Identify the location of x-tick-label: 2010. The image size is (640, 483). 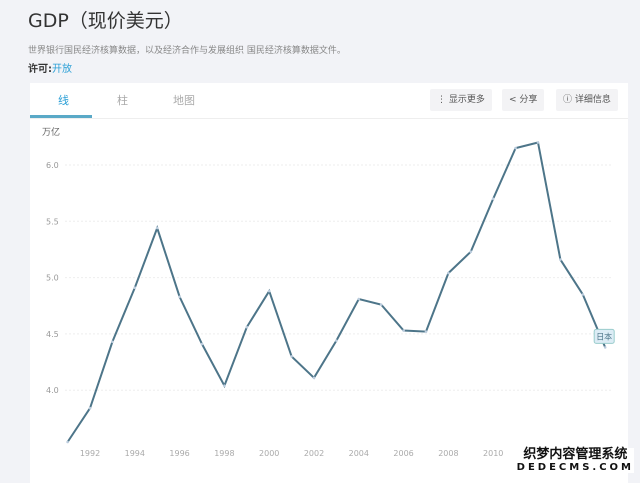
(493, 453).